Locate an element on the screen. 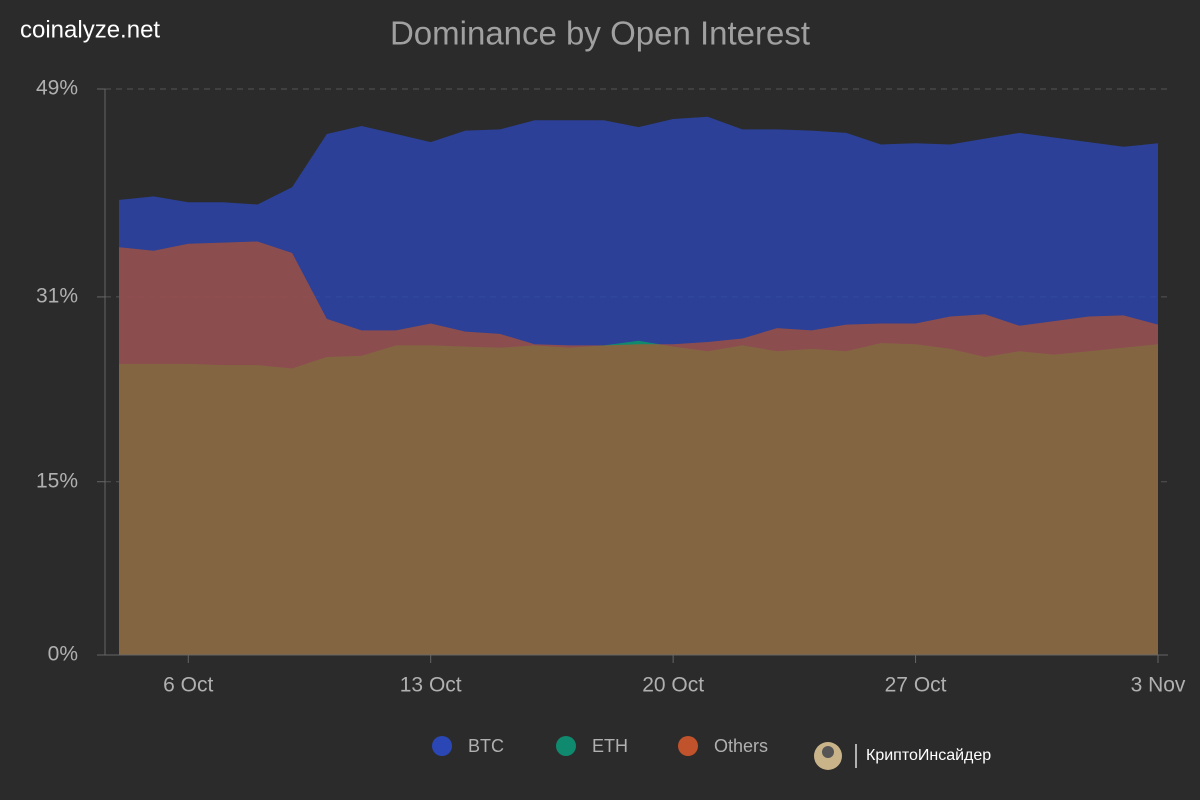  chart-title: Dominance by Open Interest is located at coordinates (600, 33).